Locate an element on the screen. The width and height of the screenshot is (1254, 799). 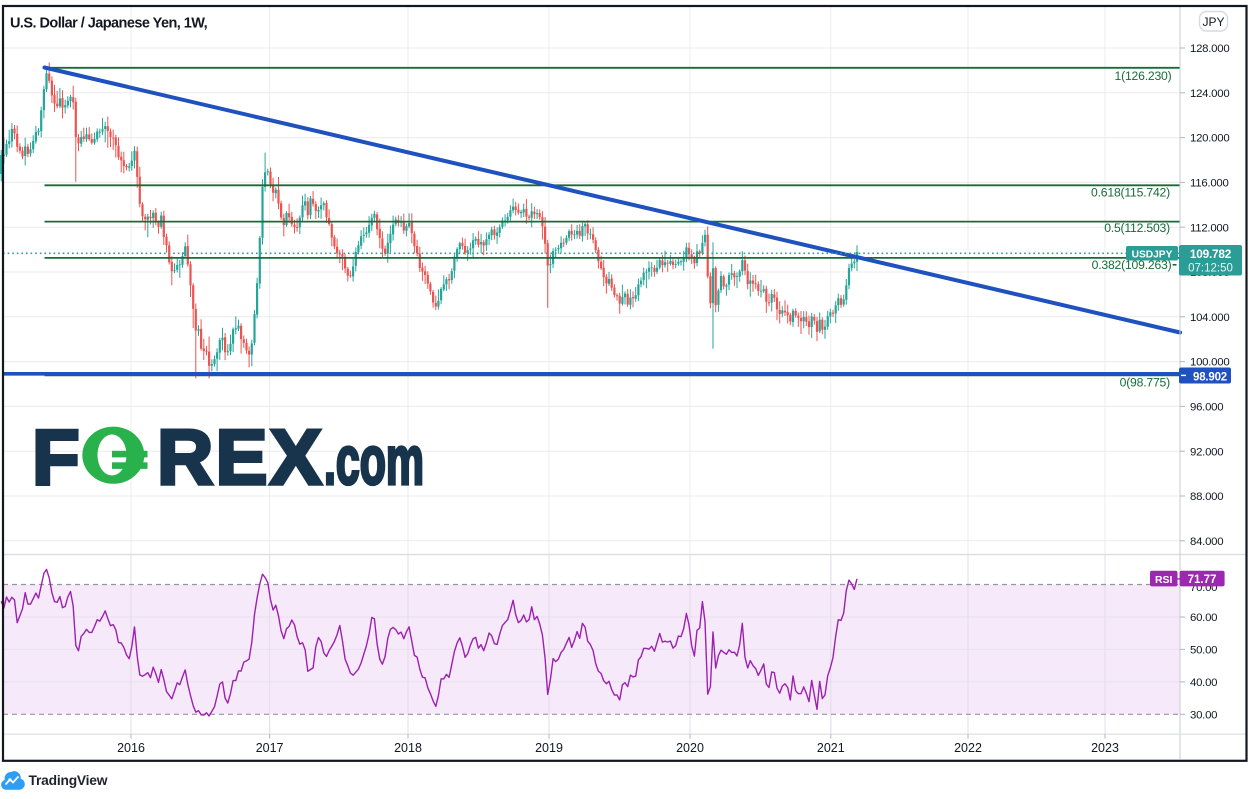
svg-text: REX is located at coordinates (240, 457).